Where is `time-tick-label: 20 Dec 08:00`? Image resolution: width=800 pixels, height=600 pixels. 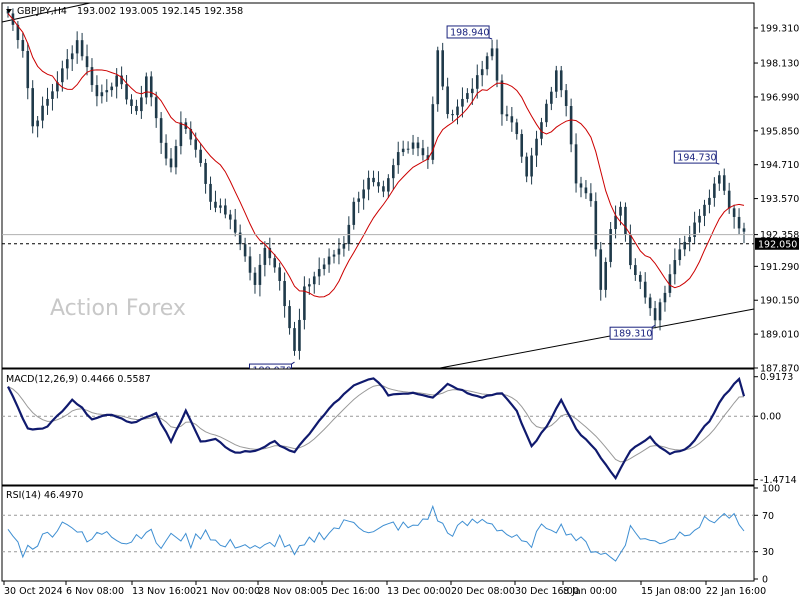
time-tick-label: 20 Dec 08:00 is located at coordinates (483, 591).